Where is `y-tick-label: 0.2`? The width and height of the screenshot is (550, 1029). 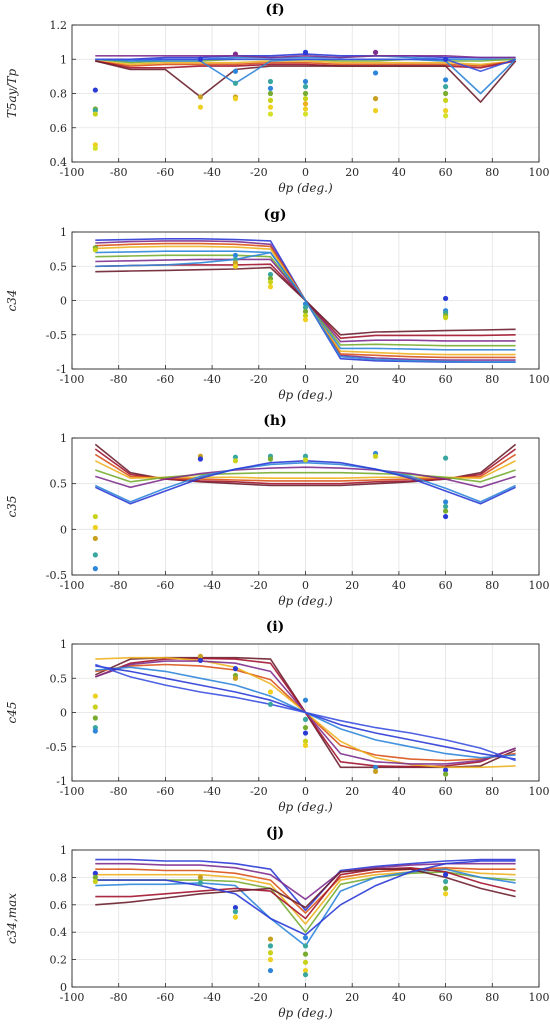 y-tick-label: 0.2 is located at coordinates (59, 960).